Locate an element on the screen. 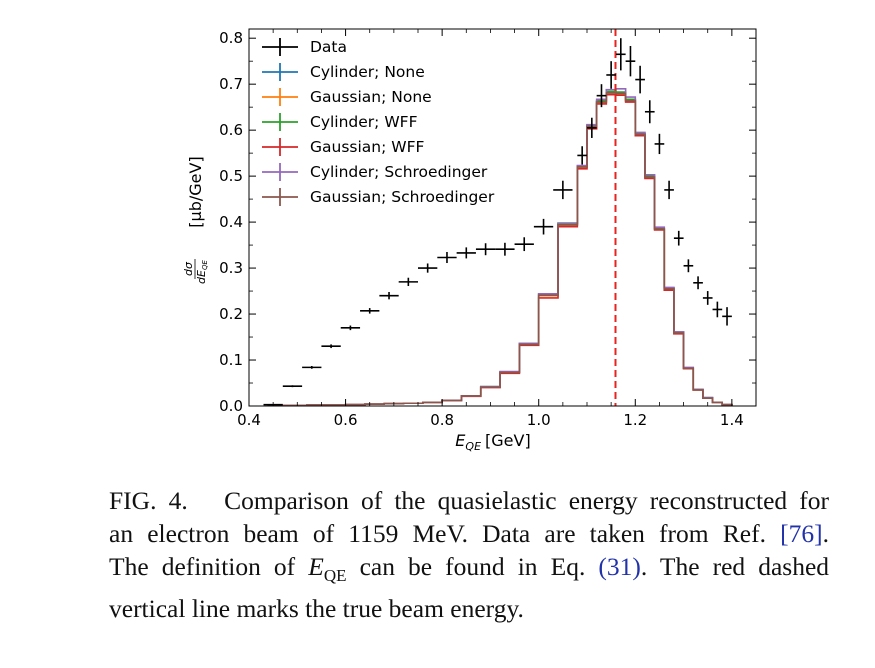 This screenshot has width=875, height=668. legend-entry: Gaussian; None is located at coordinates (347, 97).